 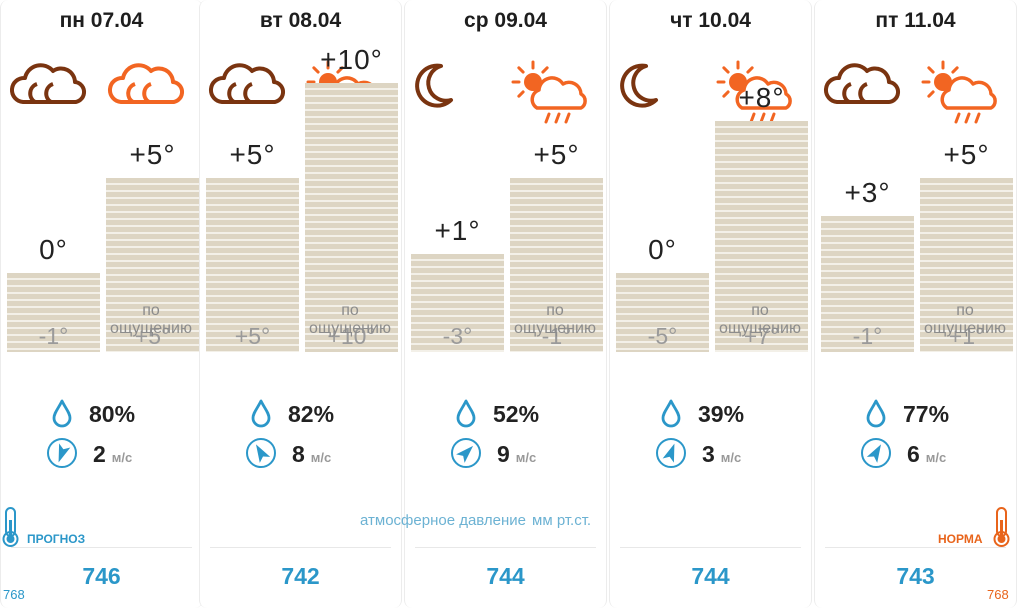 I want to click on wind-speed-value: 3, so click(x=708, y=454).